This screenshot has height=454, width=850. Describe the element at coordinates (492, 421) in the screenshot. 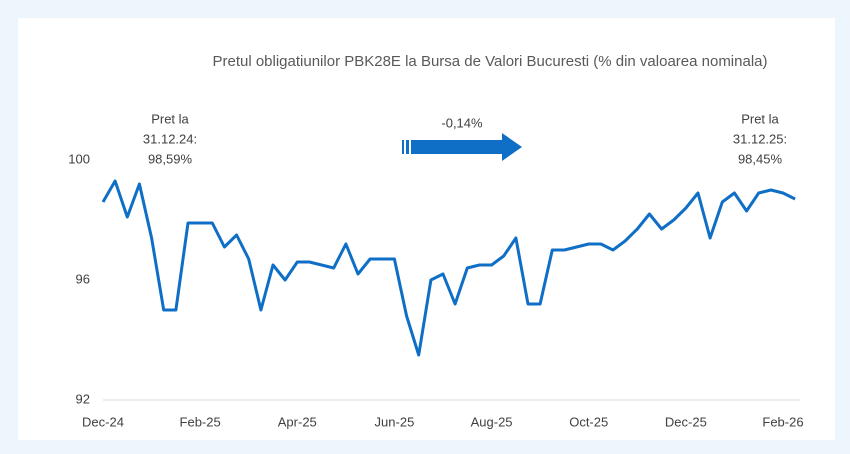

I see `x-tick-label: Aug-25` at that location.